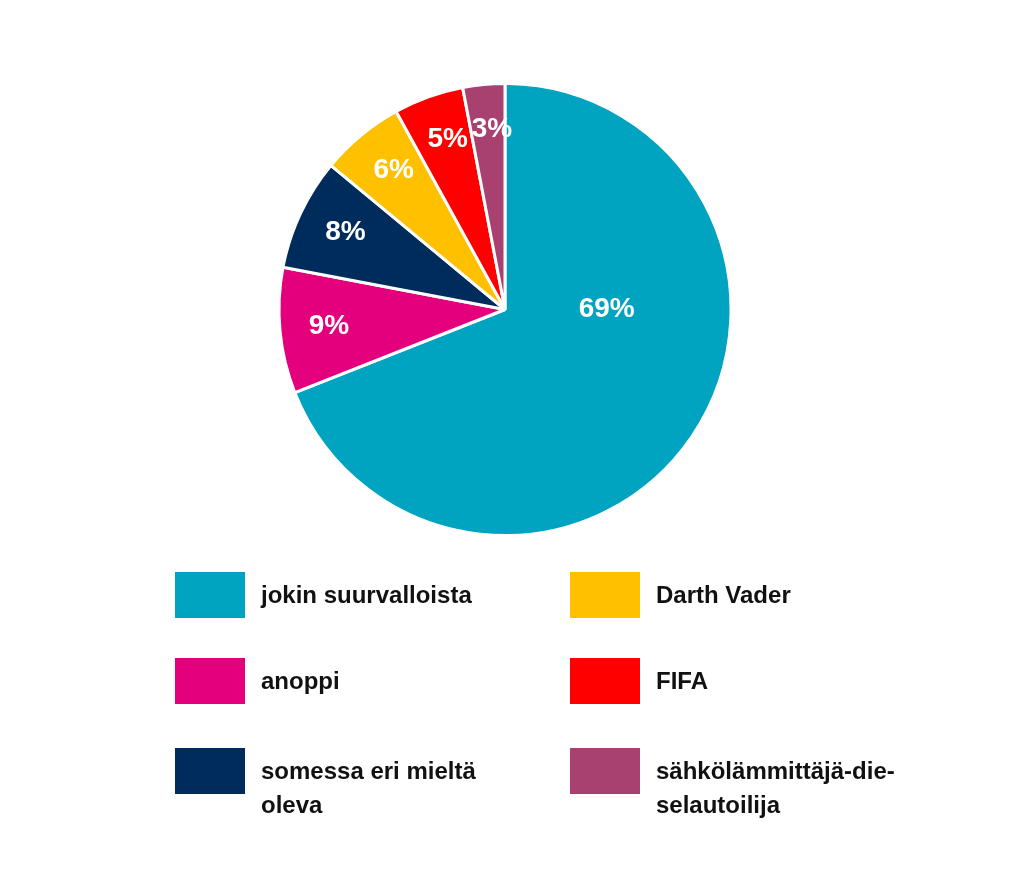 Image resolution: width=1024 pixels, height=881 pixels. I want to click on legend-label: somessa eri mieltä oleva, so click(369, 788).